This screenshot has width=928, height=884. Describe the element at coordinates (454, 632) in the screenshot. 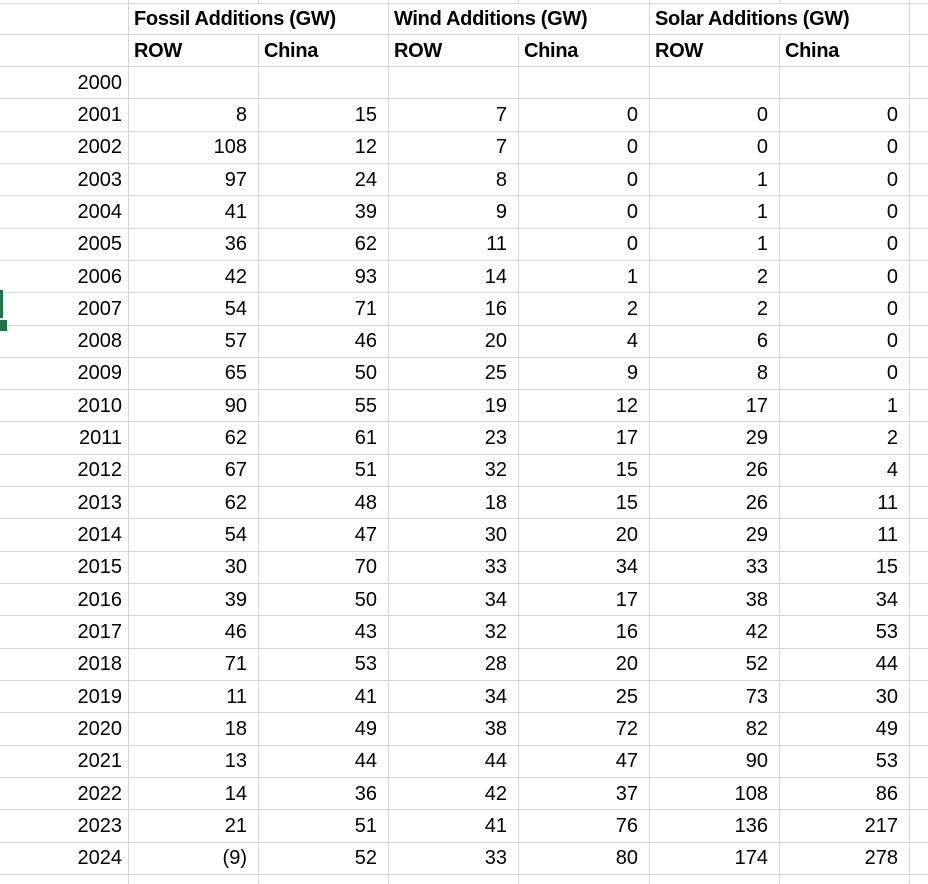

I see `value-cell: 32` at that location.